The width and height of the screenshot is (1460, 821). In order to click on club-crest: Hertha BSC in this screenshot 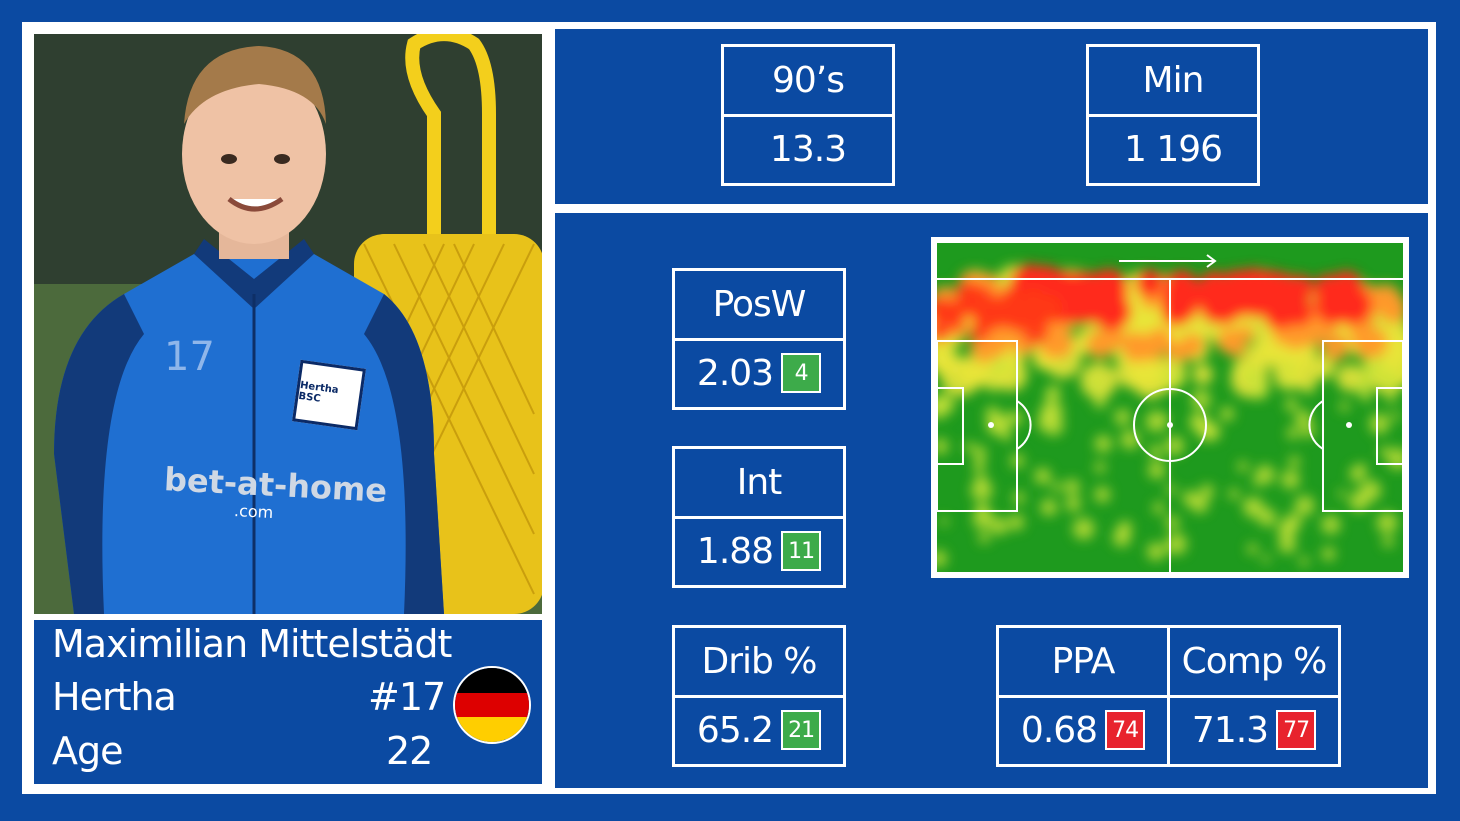, I will do `click(329, 395)`.